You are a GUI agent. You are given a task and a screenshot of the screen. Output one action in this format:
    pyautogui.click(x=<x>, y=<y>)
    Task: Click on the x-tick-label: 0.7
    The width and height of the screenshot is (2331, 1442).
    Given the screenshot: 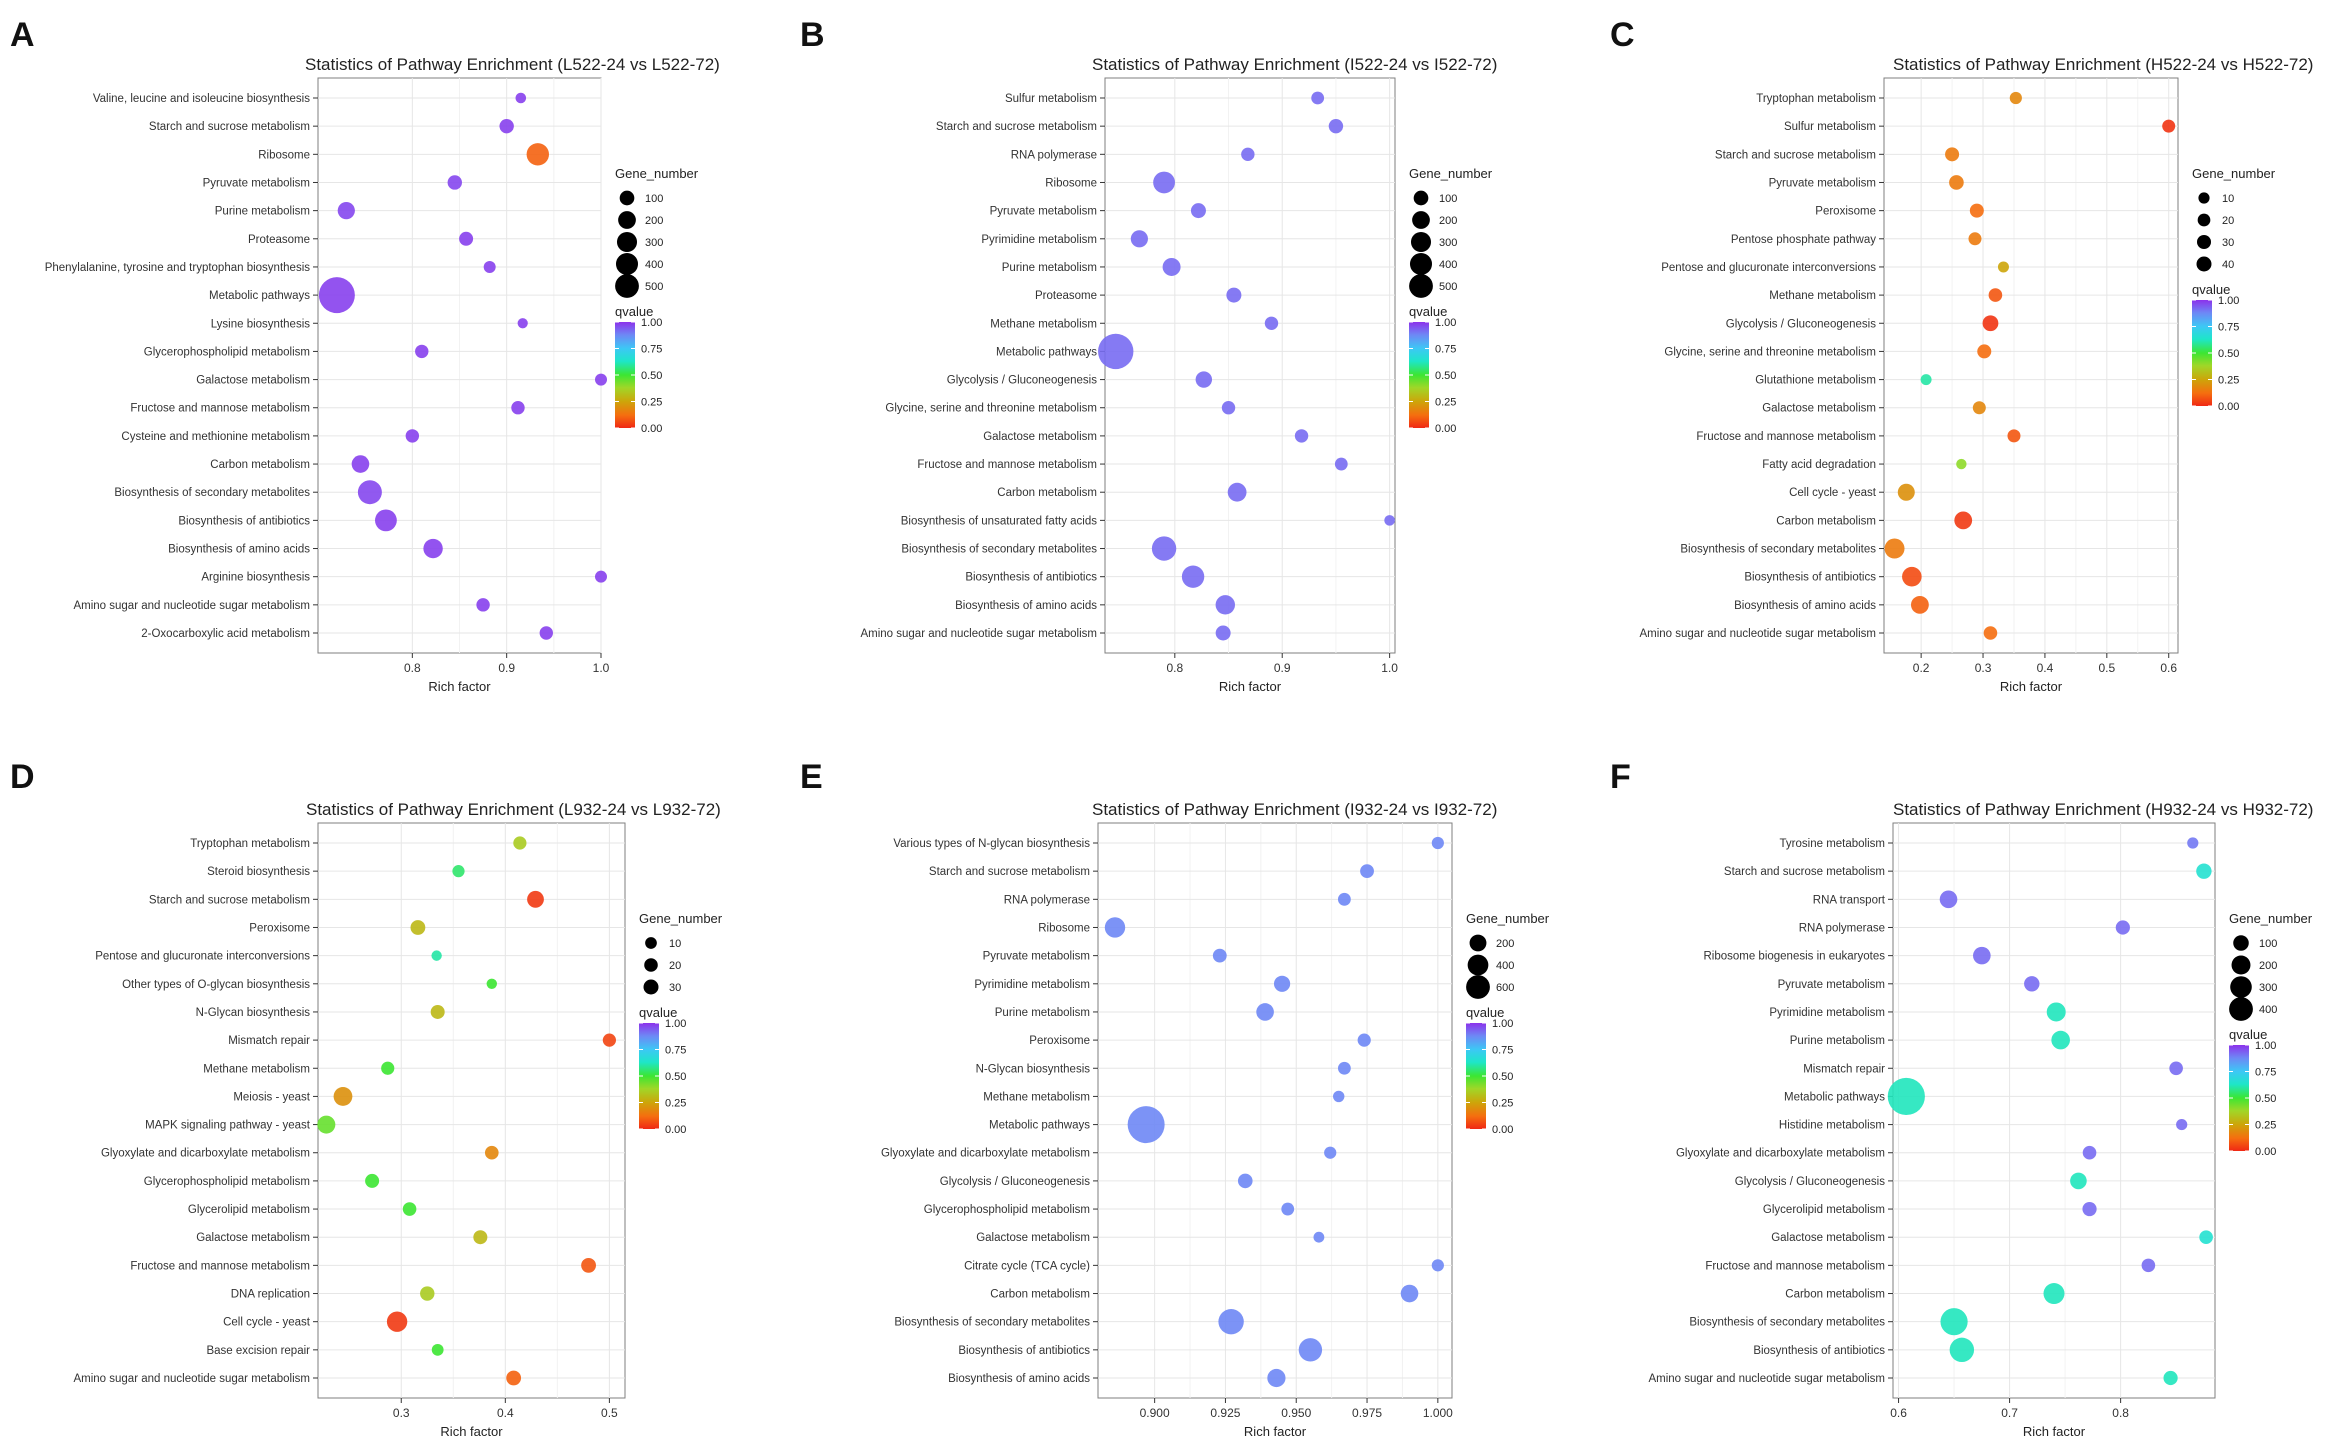 What is the action you would take?
    pyautogui.click(x=2009, y=1413)
    